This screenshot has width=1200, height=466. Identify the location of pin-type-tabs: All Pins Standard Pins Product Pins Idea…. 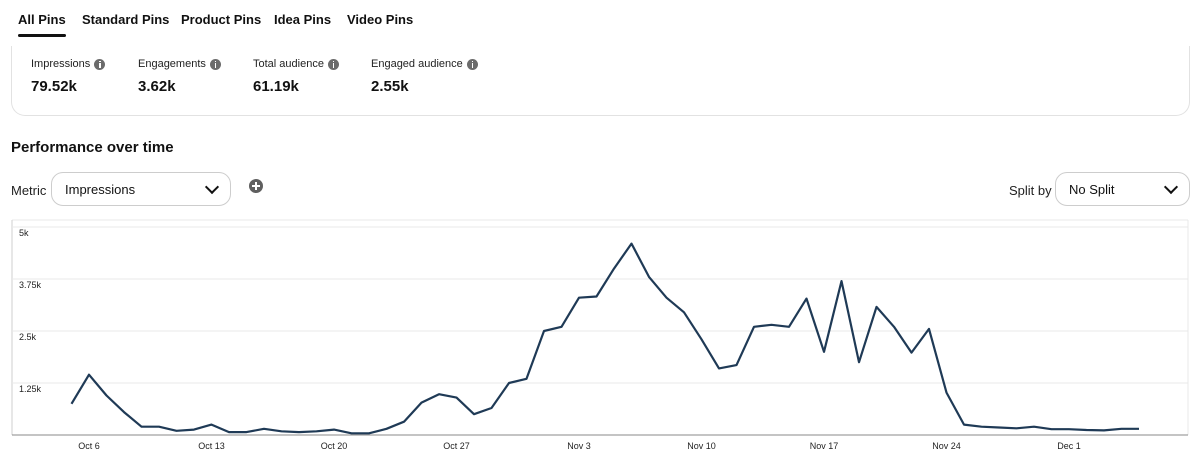
(600, 20).